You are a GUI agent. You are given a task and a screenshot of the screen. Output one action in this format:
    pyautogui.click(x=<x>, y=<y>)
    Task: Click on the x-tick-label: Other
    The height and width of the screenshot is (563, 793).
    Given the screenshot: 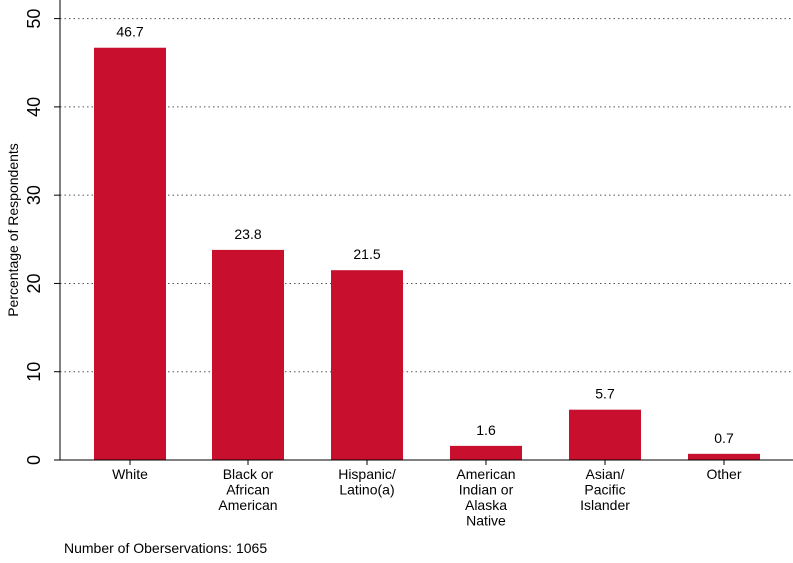 What is the action you would take?
    pyautogui.click(x=723, y=474)
    